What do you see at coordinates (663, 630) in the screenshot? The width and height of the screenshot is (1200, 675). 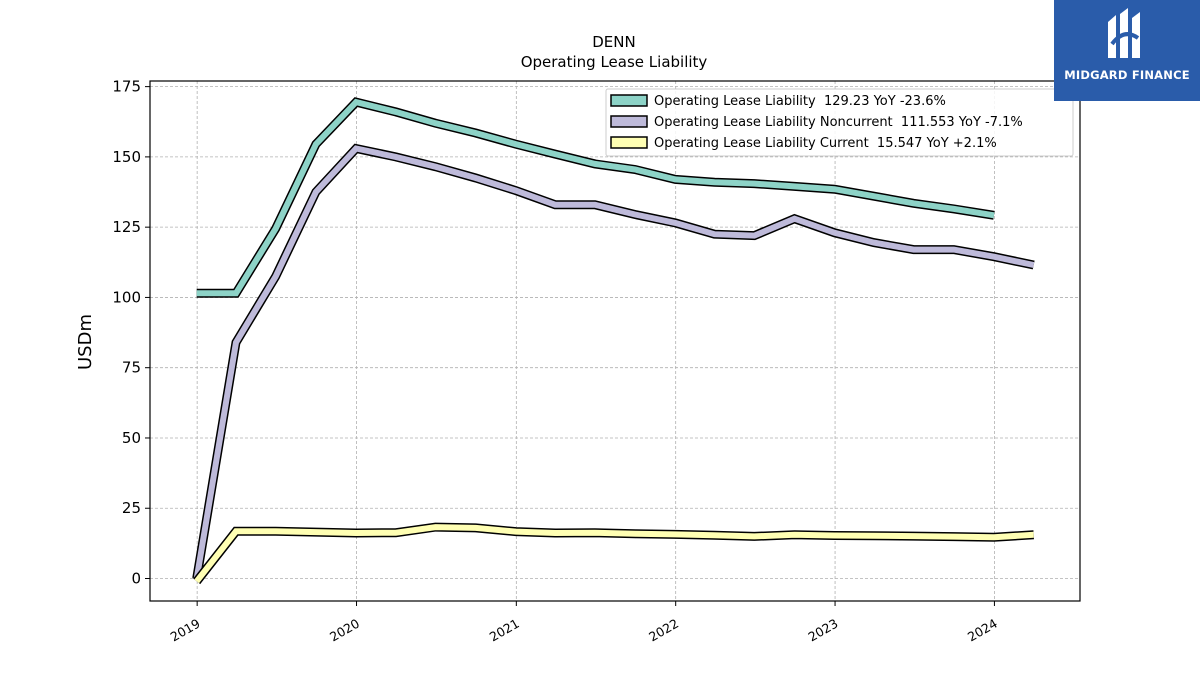 I see `x-tick-label: 2022` at bounding box center [663, 630].